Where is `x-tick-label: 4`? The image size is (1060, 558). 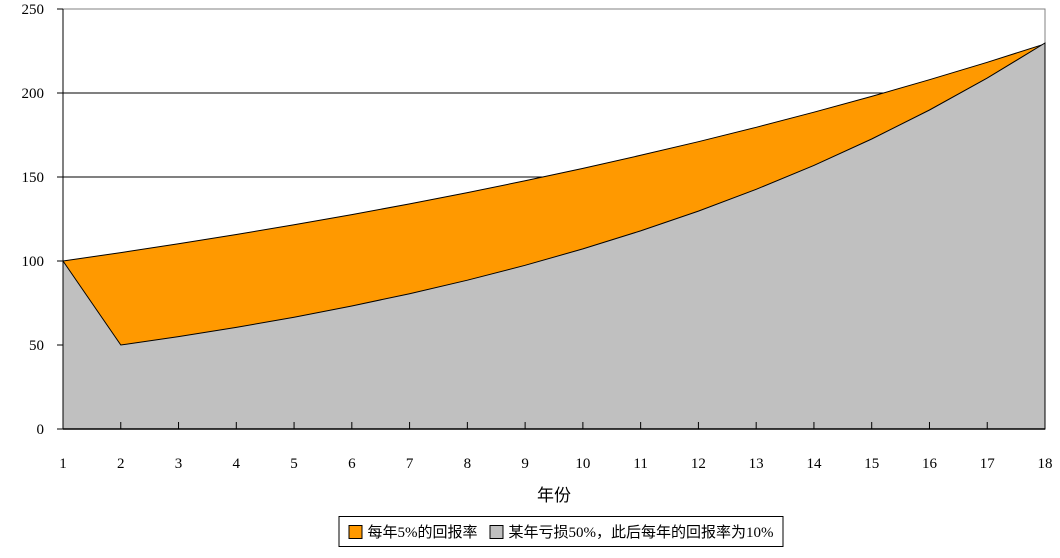 x-tick-label: 4 is located at coordinates (237, 464).